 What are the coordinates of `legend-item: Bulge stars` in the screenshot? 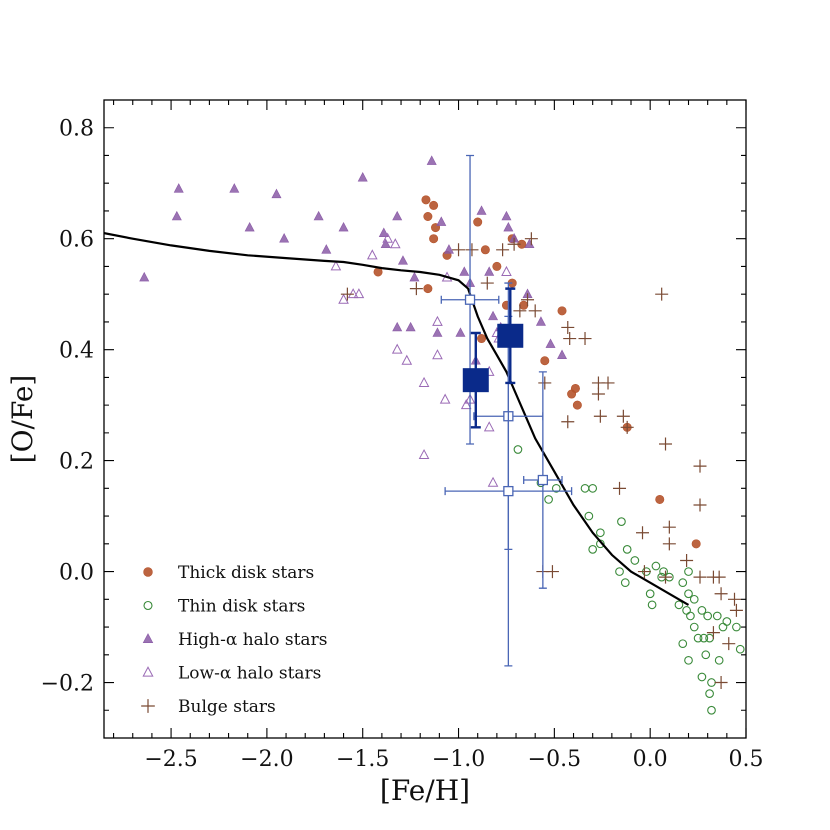 It's located at (208, 707).